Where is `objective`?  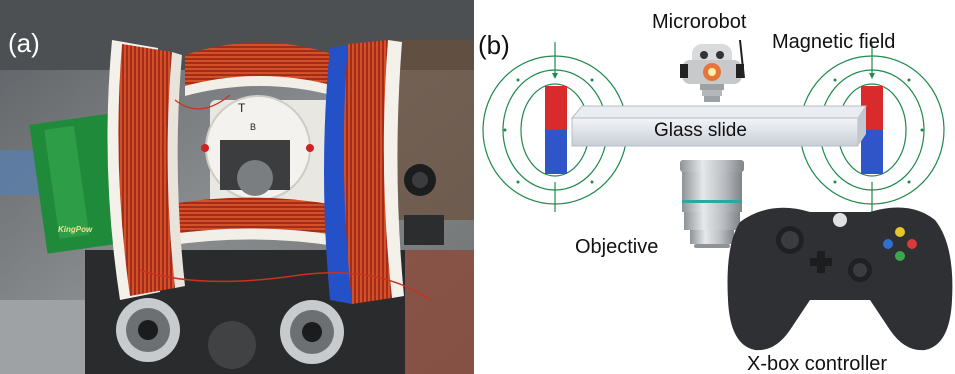
objective is located at coordinates (712, 204).